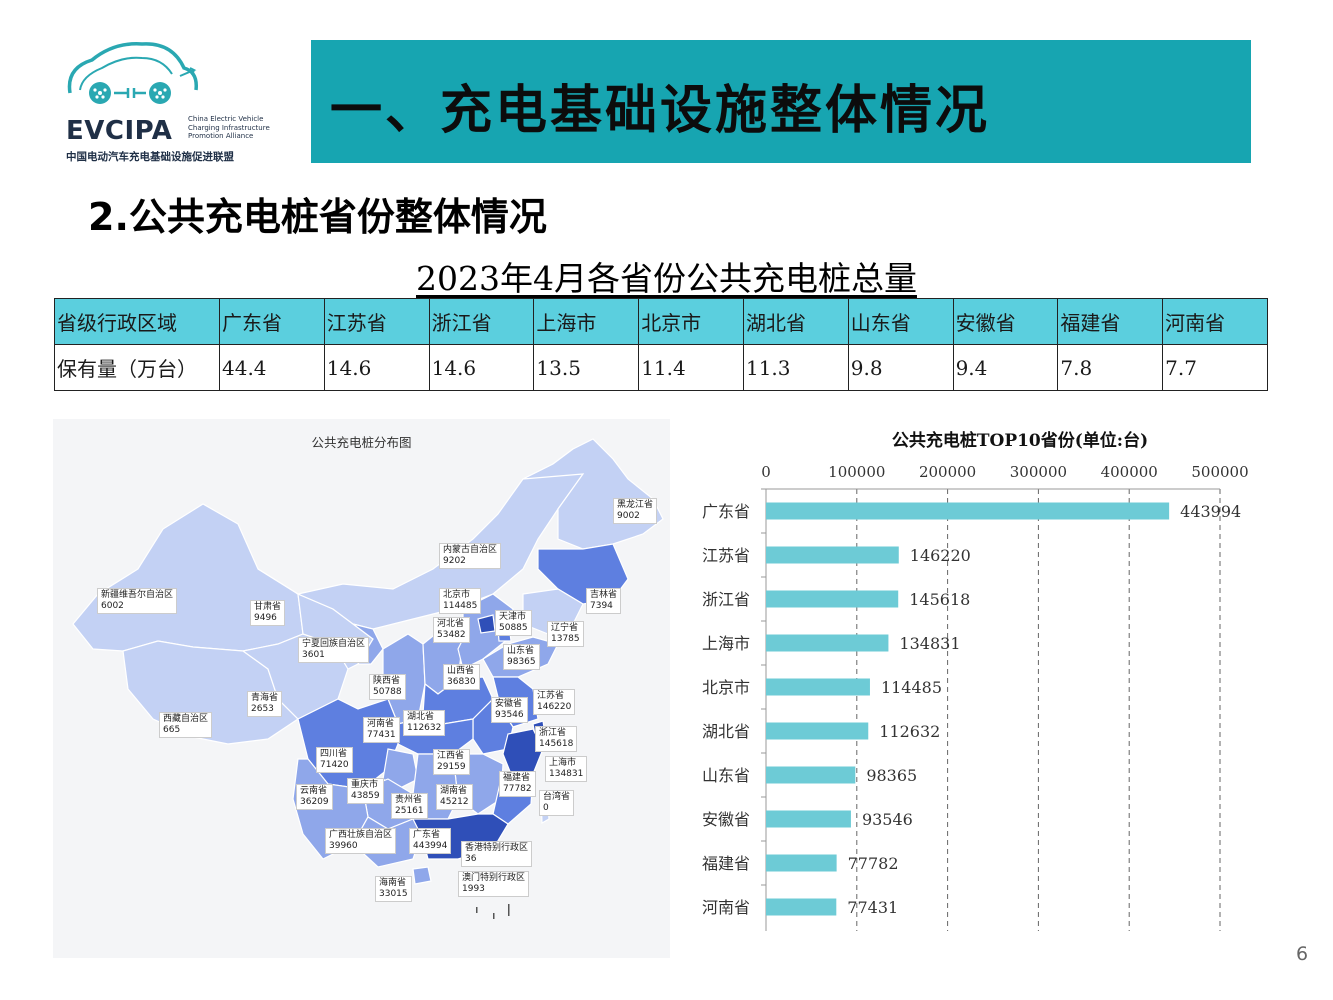 The height and width of the screenshot is (1000, 1333). What do you see at coordinates (409, 800) in the screenshot?
I see `map-label-name: 贵州省` at bounding box center [409, 800].